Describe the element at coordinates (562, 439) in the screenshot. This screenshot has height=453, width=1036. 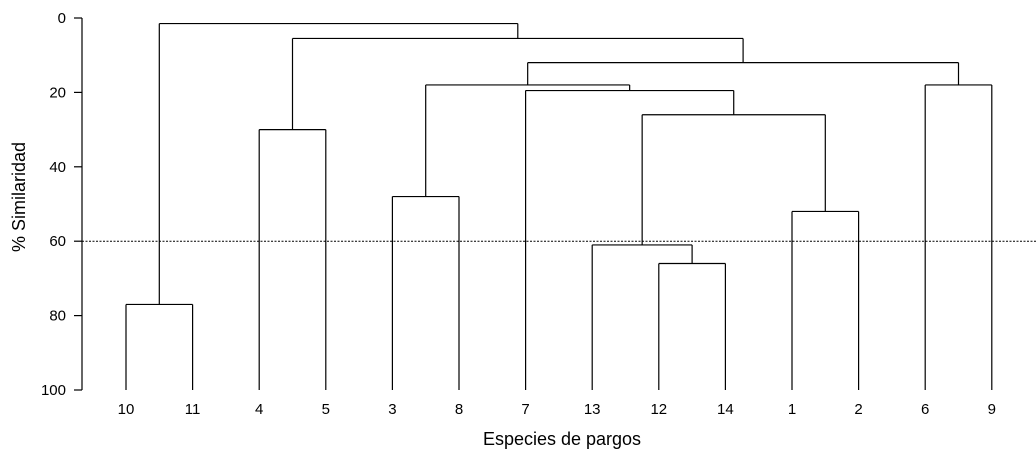
I see `x-axis-label: Especies de pargos` at that location.